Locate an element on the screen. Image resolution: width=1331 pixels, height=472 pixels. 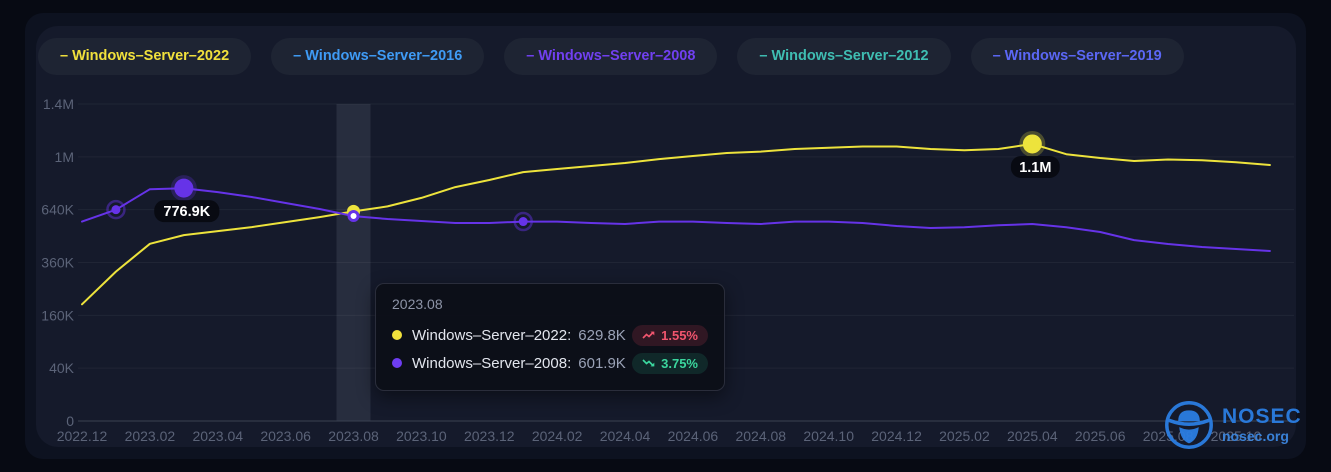
y-axis-label: 40K is located at coordinates (62, 368).